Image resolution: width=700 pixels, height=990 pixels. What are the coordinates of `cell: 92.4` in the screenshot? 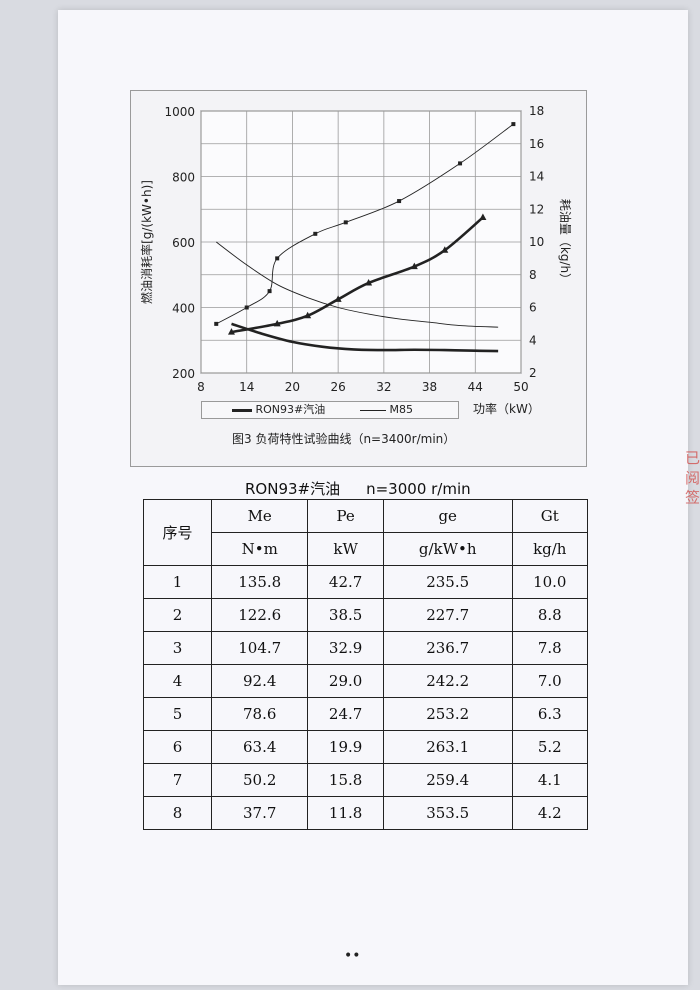 It's located at (260, 681).